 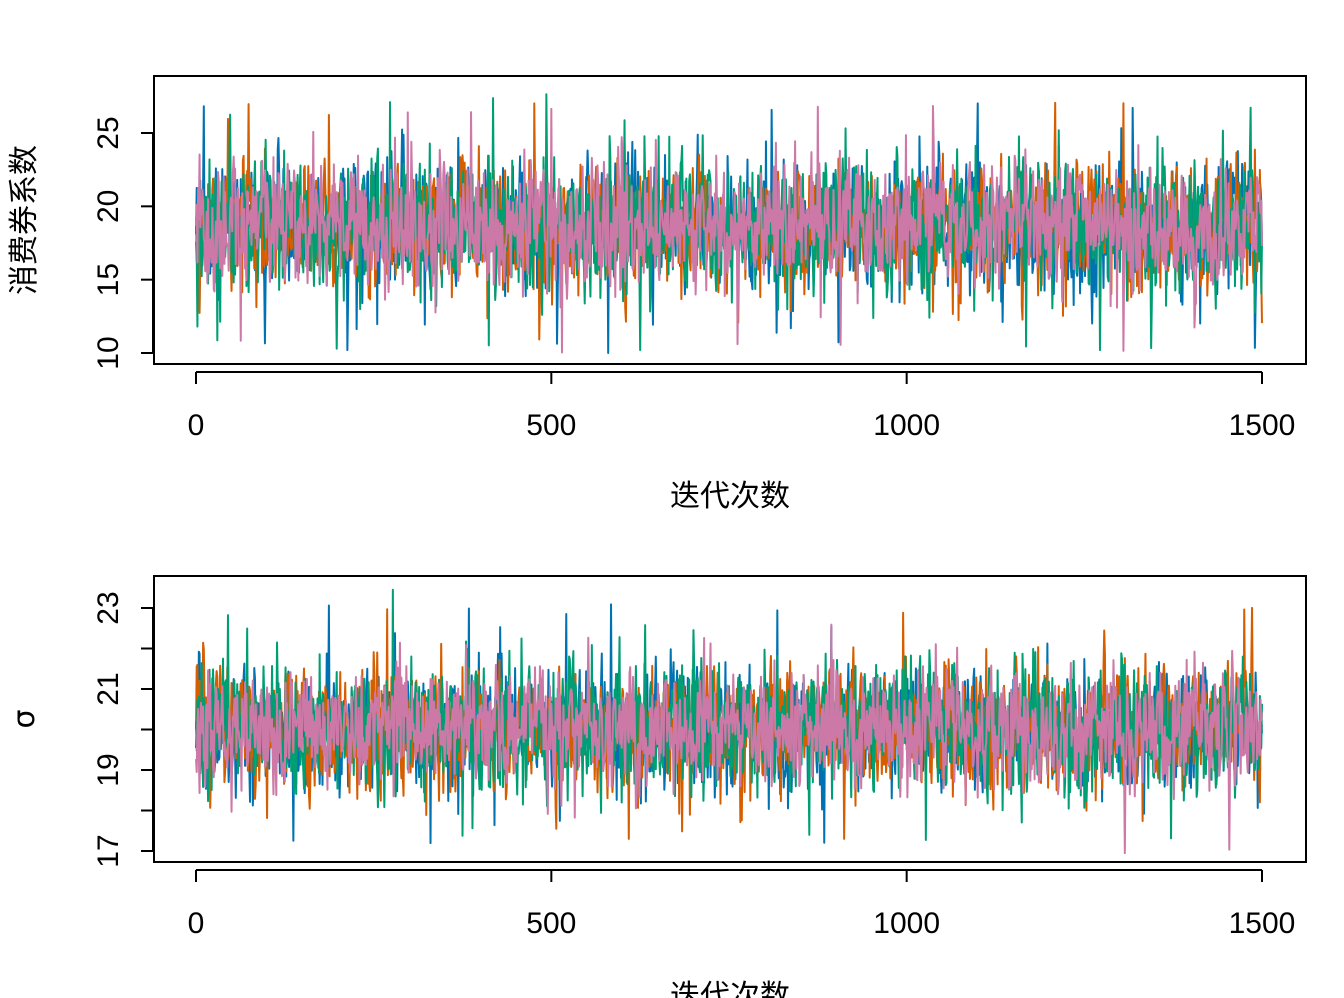 I want to click on y-tick-label: 15, so click(x=108, y=279).